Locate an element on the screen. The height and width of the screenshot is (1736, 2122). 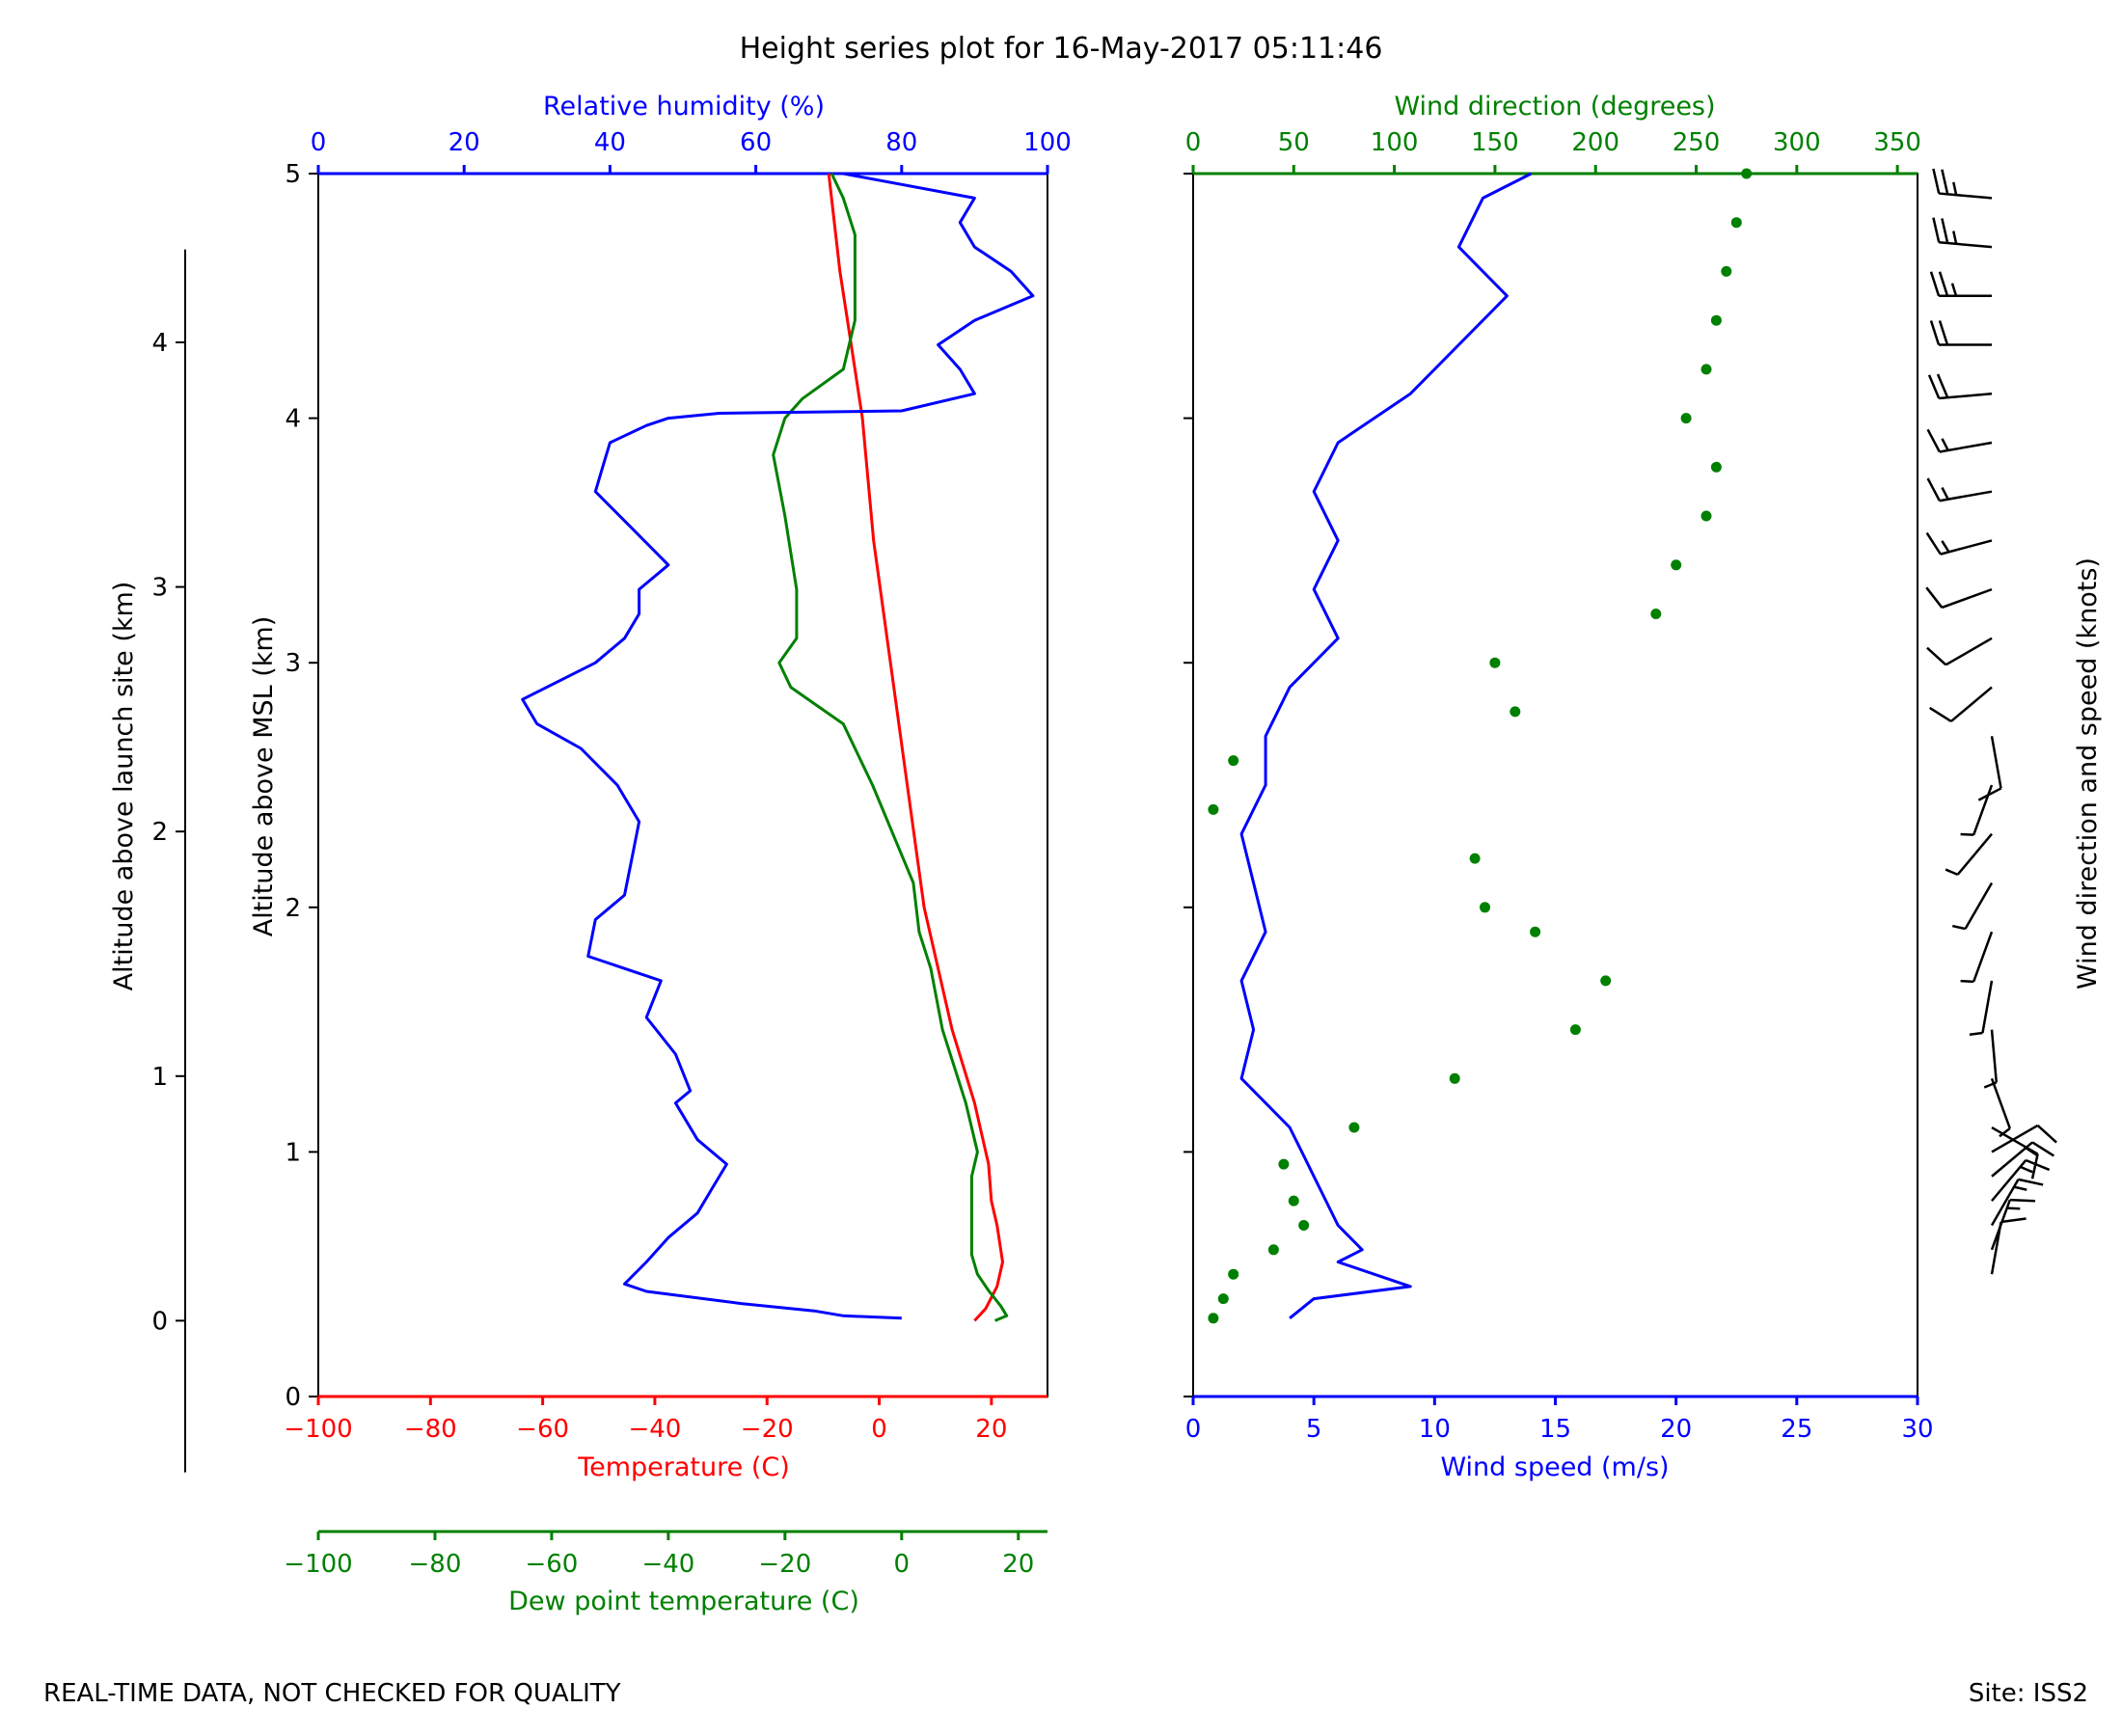
humidity-tick-label: 0 is located at coordinates (319, 143).